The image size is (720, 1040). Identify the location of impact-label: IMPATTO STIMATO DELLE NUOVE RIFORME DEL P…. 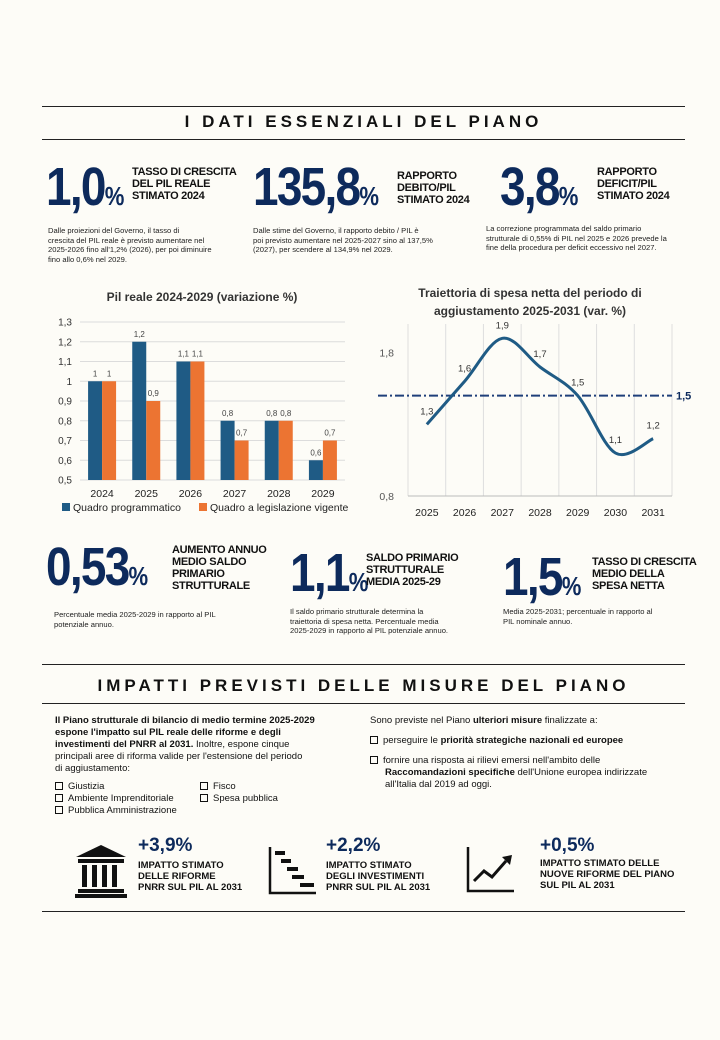
(607, 874).